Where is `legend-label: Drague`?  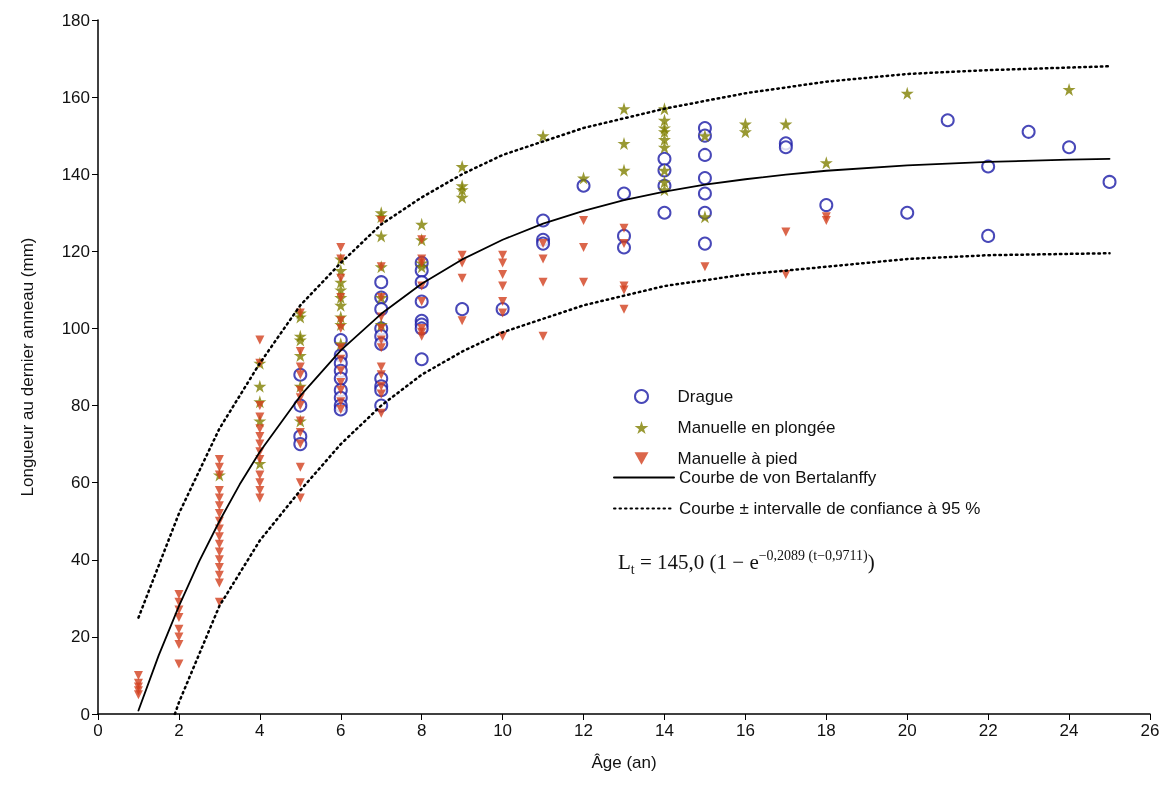 legend-label: Drague is located at coordinates (705, 396).